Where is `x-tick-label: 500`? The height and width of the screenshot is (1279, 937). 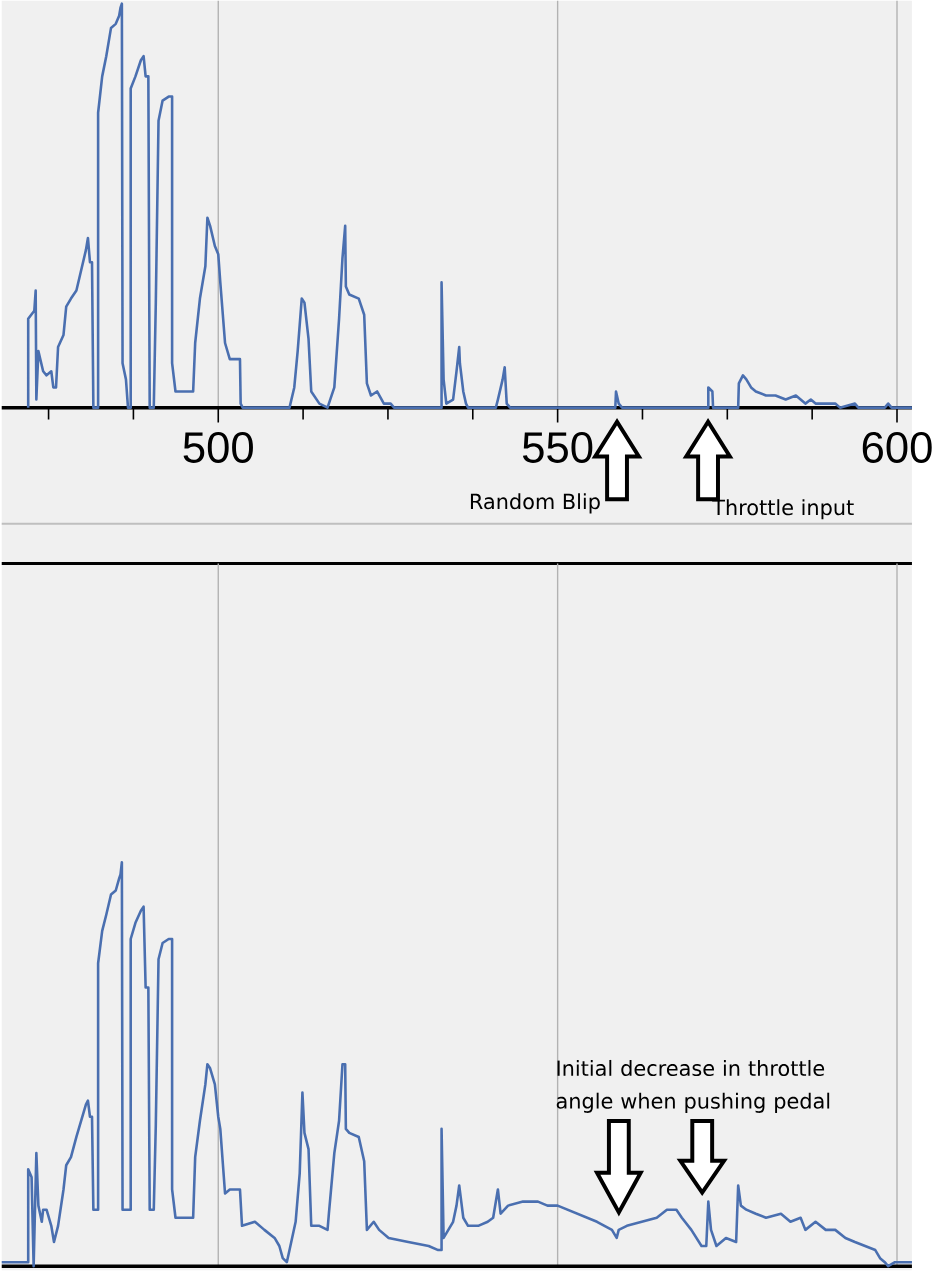
x-tick-label: 500 is located at coordinates (218, 447).